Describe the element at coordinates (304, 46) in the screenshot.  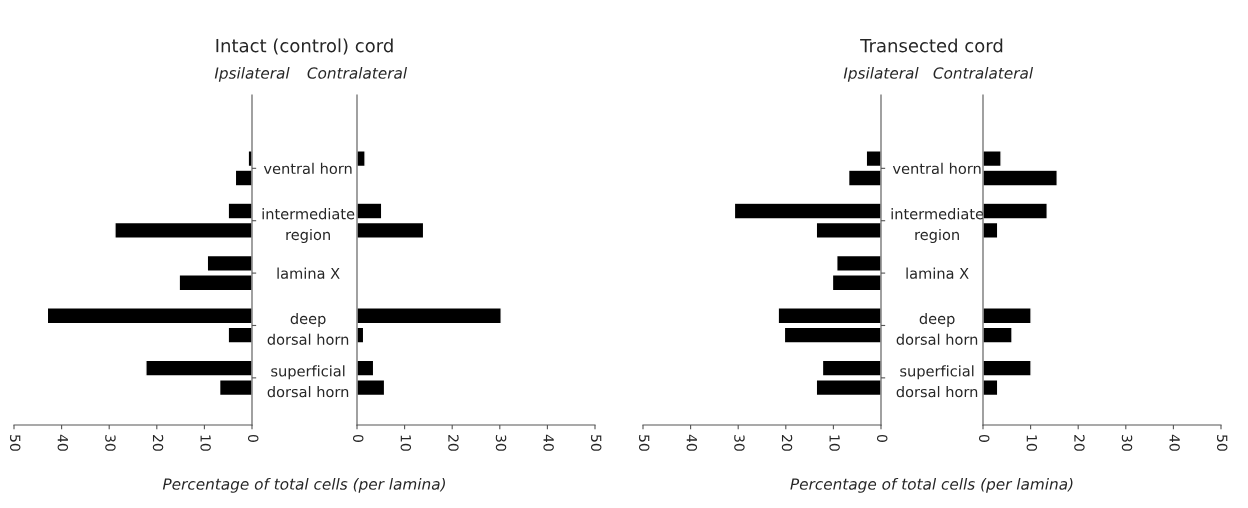
I see `text: Intact (control) cord` at that location.